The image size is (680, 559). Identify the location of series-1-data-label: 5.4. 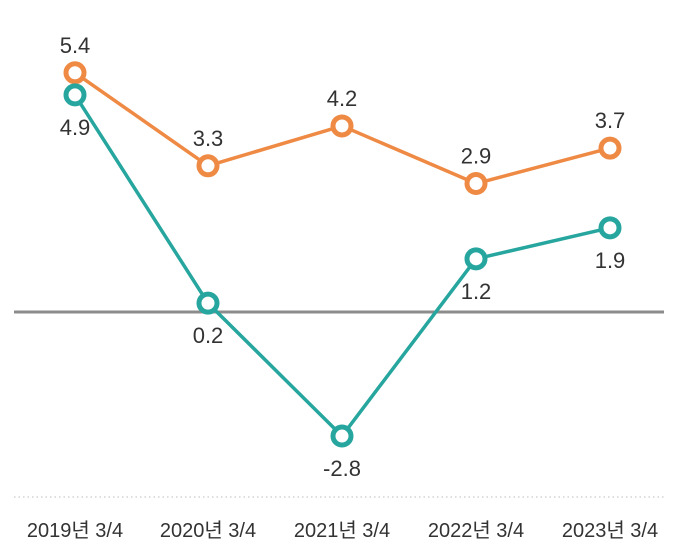
(75, 45).